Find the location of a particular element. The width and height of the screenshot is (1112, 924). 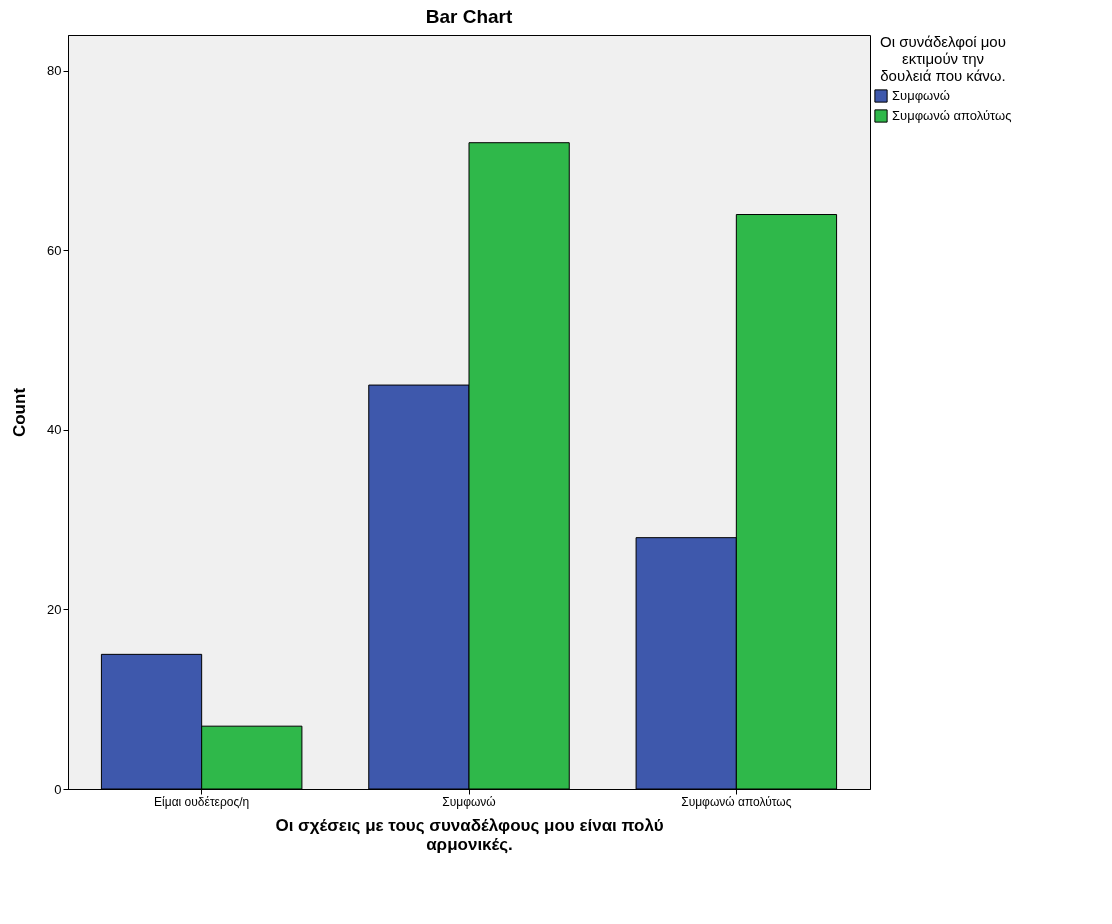

y-tick-label: 40 is located at coordinates (54, 430).